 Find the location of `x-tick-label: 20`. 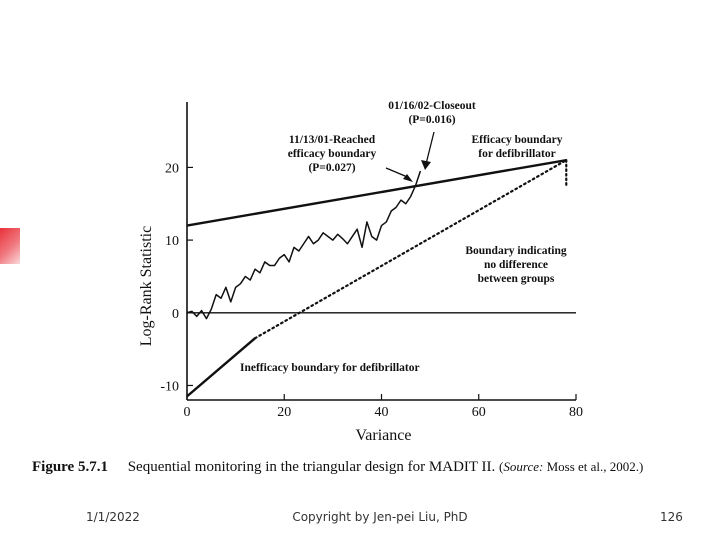

x-tick-label: 20 is located at coordinates (284, 412).